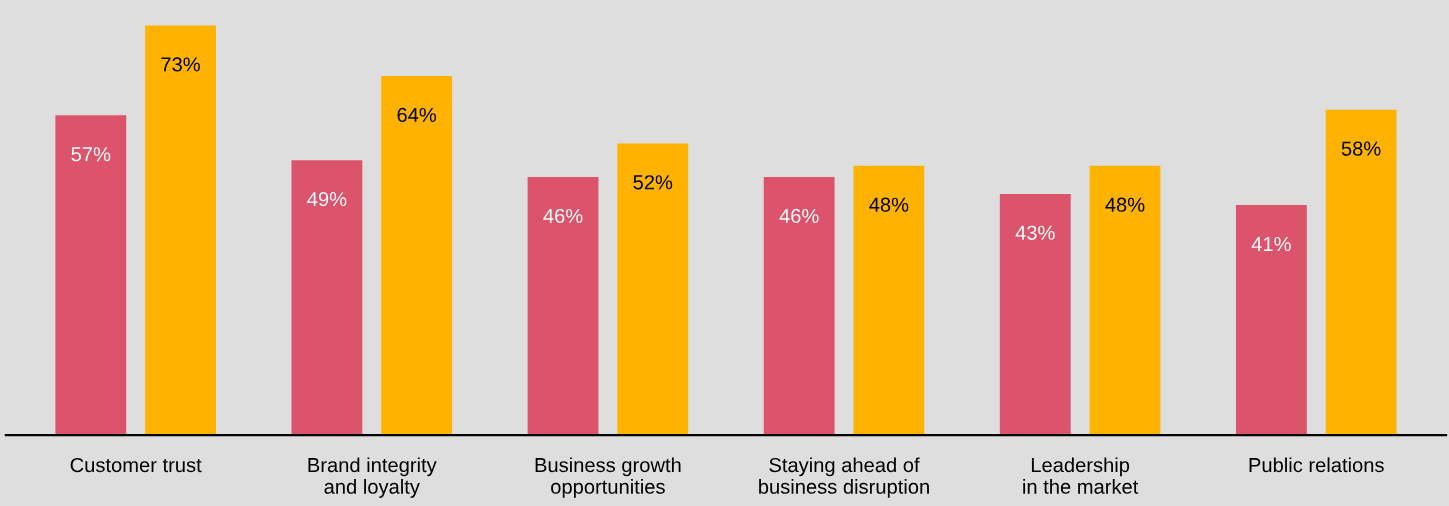  Describe the element at coordinates (1081, 475) in the screenshot. I see `x-tick-label: Leadership in the market` at that location.